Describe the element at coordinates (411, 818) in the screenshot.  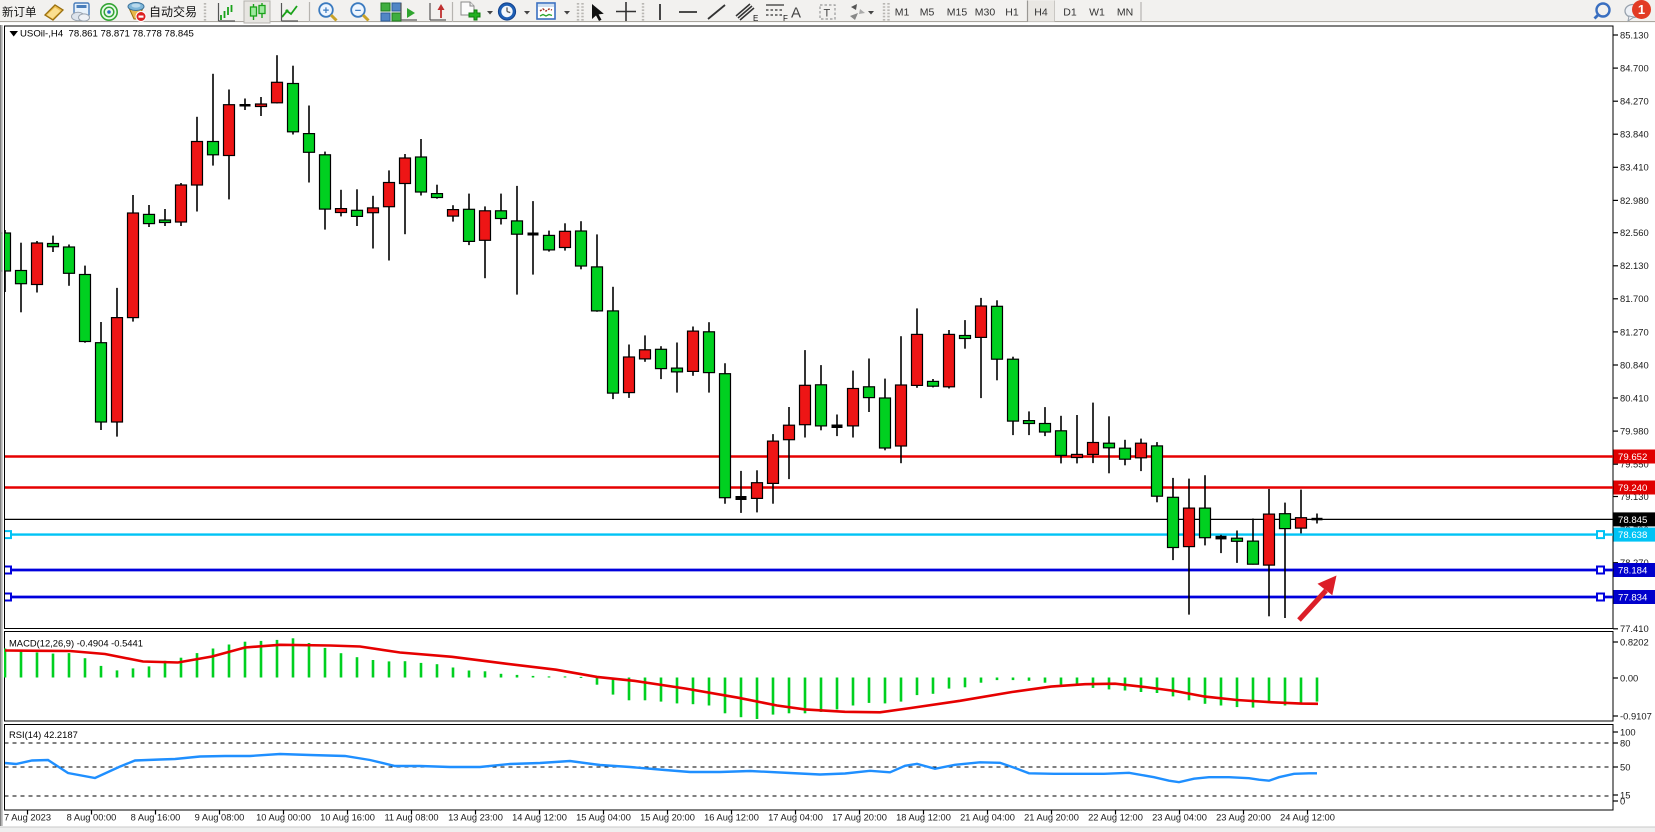
I see `svg-text: 11 Aug 08:00` at that location.